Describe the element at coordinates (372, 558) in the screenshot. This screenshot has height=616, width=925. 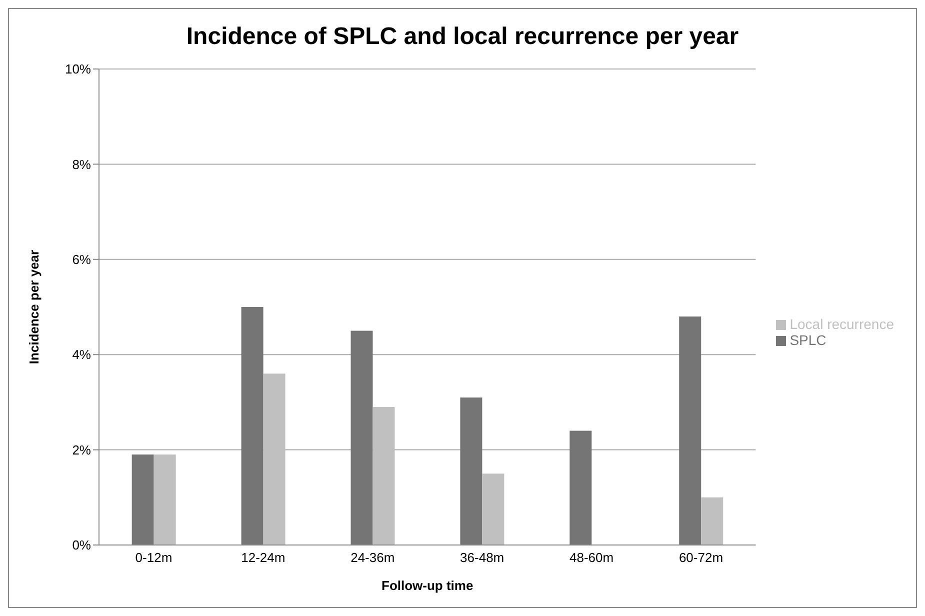
I see `x-tick-label: 24-36m` at that location.